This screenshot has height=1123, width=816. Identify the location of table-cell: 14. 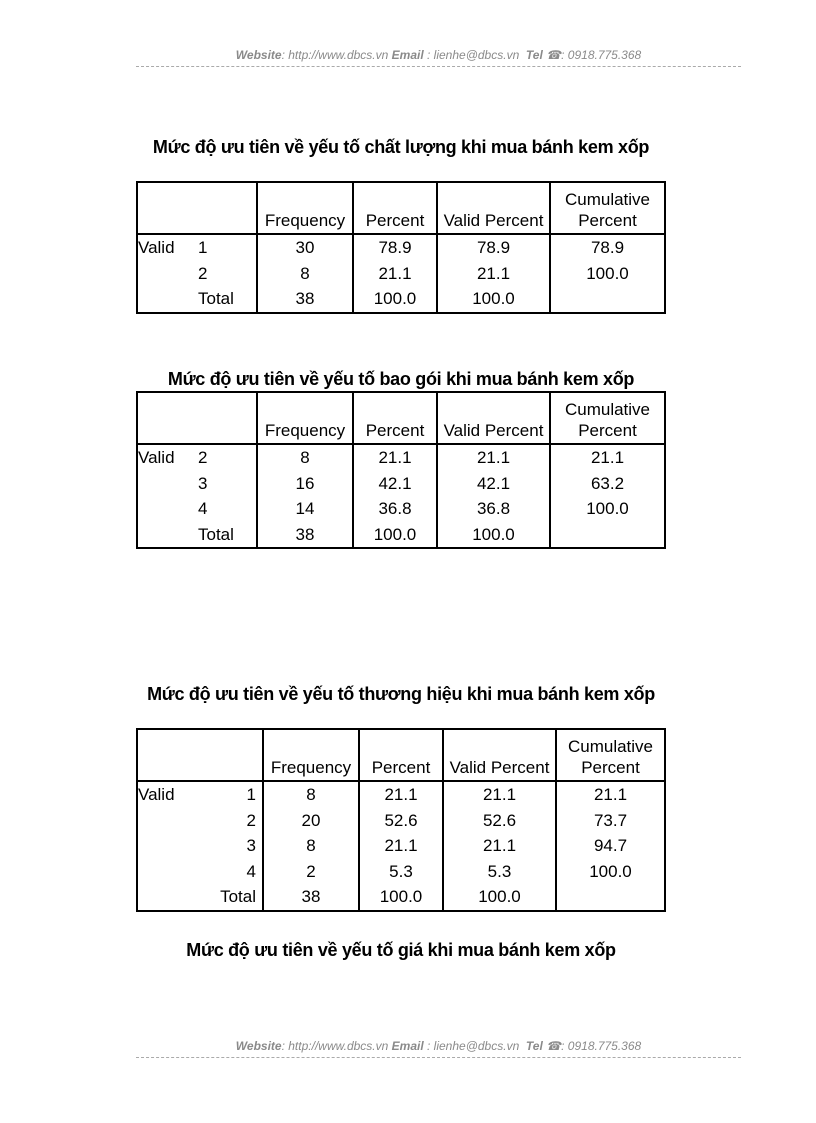
(305, 509).